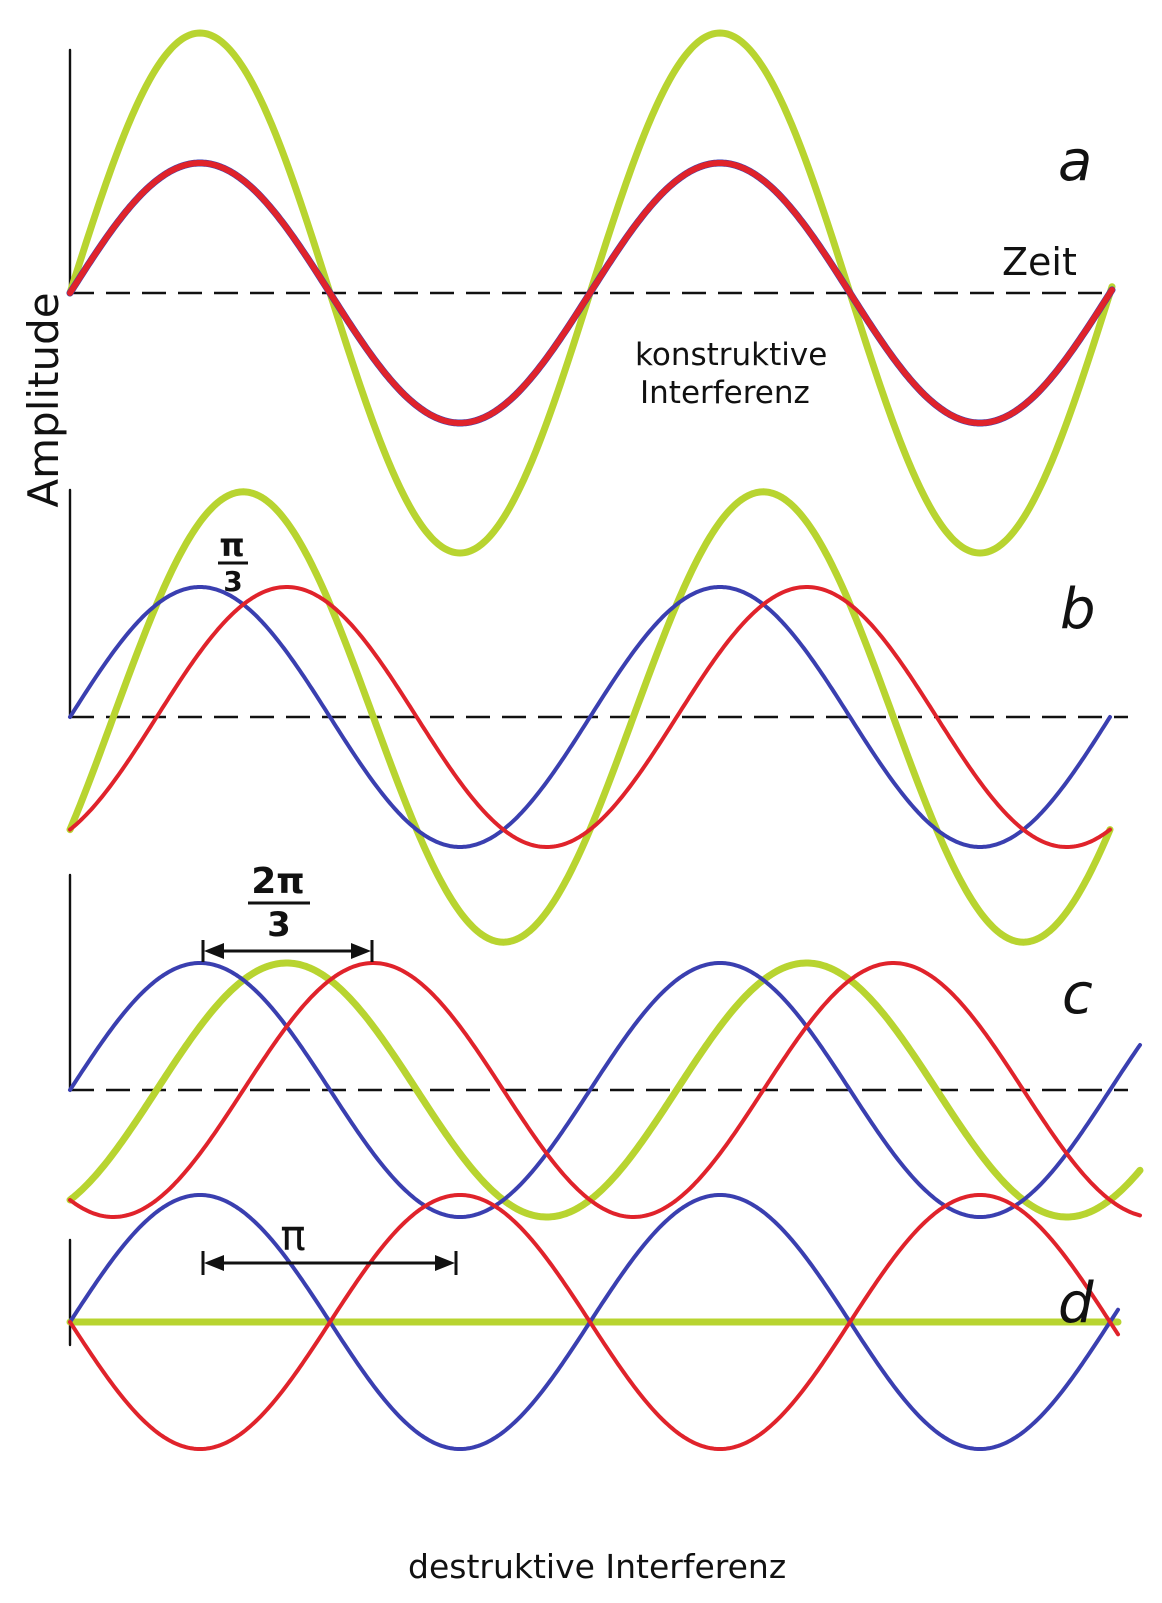  Describe the element at coordinates (231, 545) in the screenshot. I see `phase-label-pi-3-numerator: π` at that location.